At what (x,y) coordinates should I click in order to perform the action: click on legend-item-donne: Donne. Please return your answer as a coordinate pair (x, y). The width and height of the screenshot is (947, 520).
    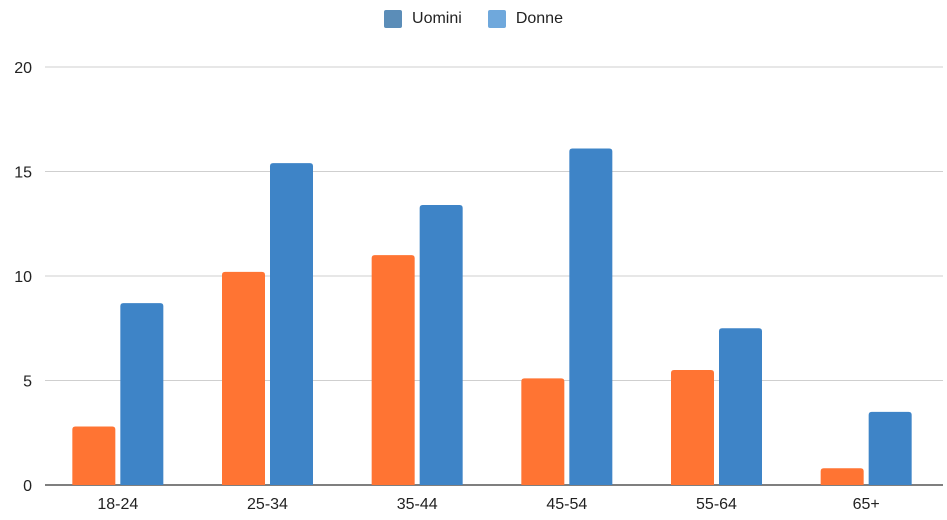
    Looking at the image, I should click on (525, 19).